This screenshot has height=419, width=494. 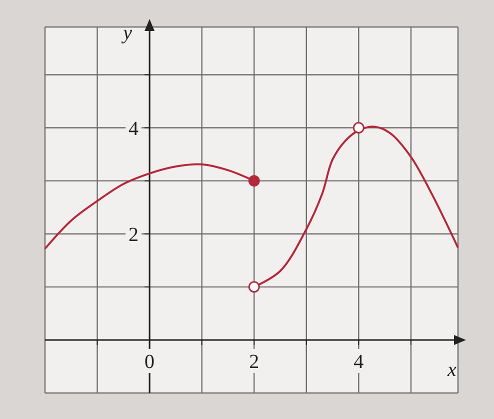 I want to click on x-tick-label: 0, so click(x=149, y=361).